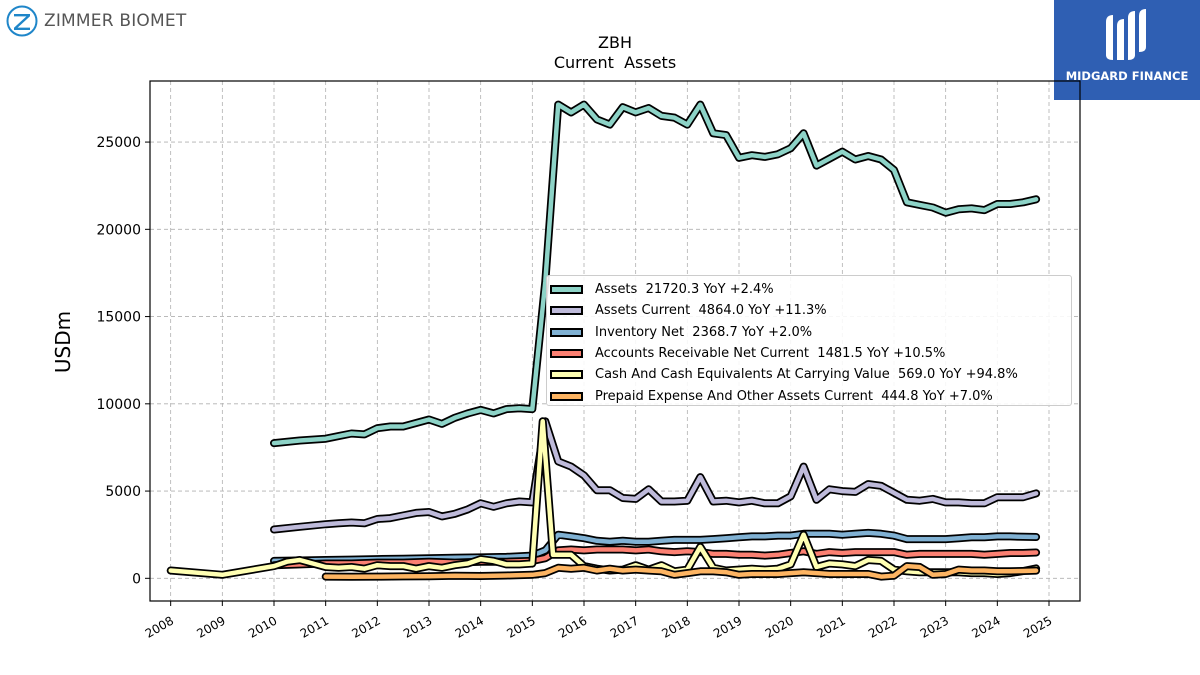 Image resolution: width=1200 pixels, height=675 pixels. I want to click on x-tick-label: 2010, so click(262, 626).